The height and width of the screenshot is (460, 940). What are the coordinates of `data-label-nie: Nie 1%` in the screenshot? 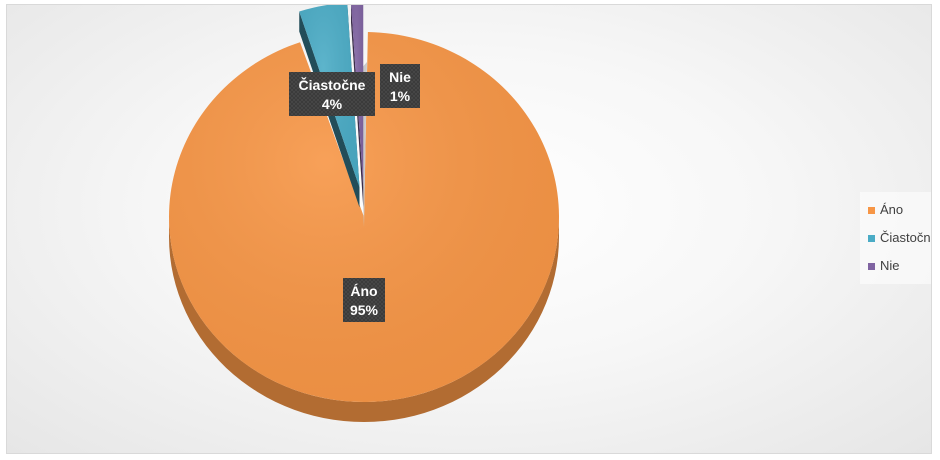 It's located at (400, 86).